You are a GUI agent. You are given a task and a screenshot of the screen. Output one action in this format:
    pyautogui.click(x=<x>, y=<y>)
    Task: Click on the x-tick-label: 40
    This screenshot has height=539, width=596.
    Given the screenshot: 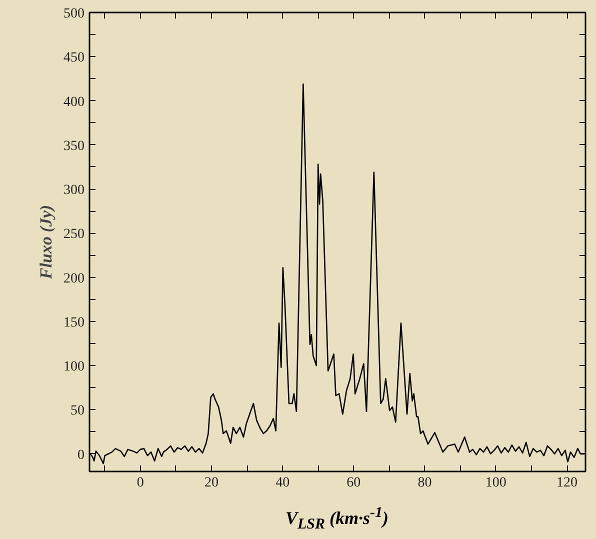 What is the action you would take?
    pyautogui.click(x=283, y=483)
    